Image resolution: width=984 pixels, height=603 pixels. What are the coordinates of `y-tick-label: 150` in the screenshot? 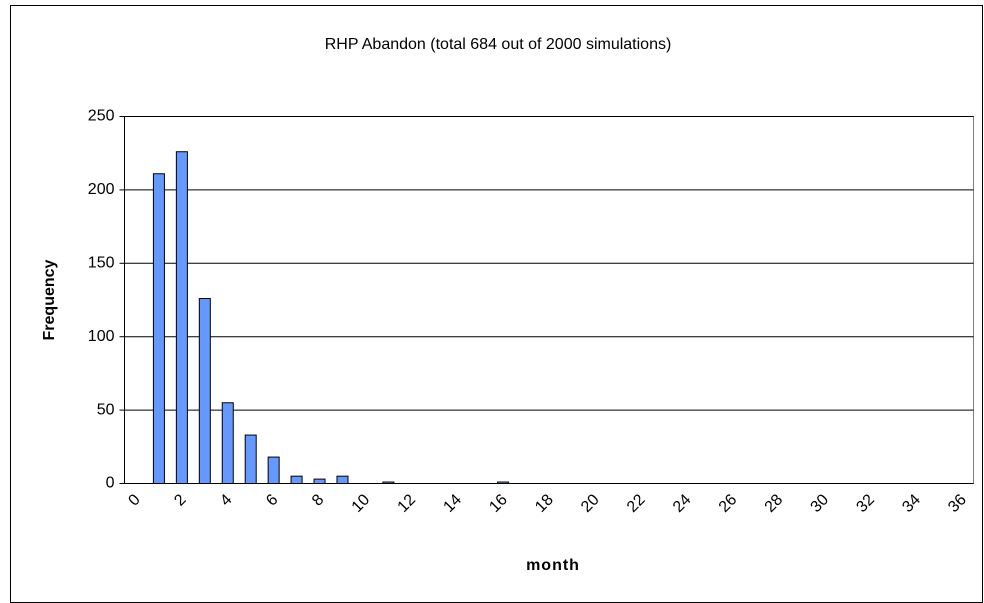 It's located at (101, 263).